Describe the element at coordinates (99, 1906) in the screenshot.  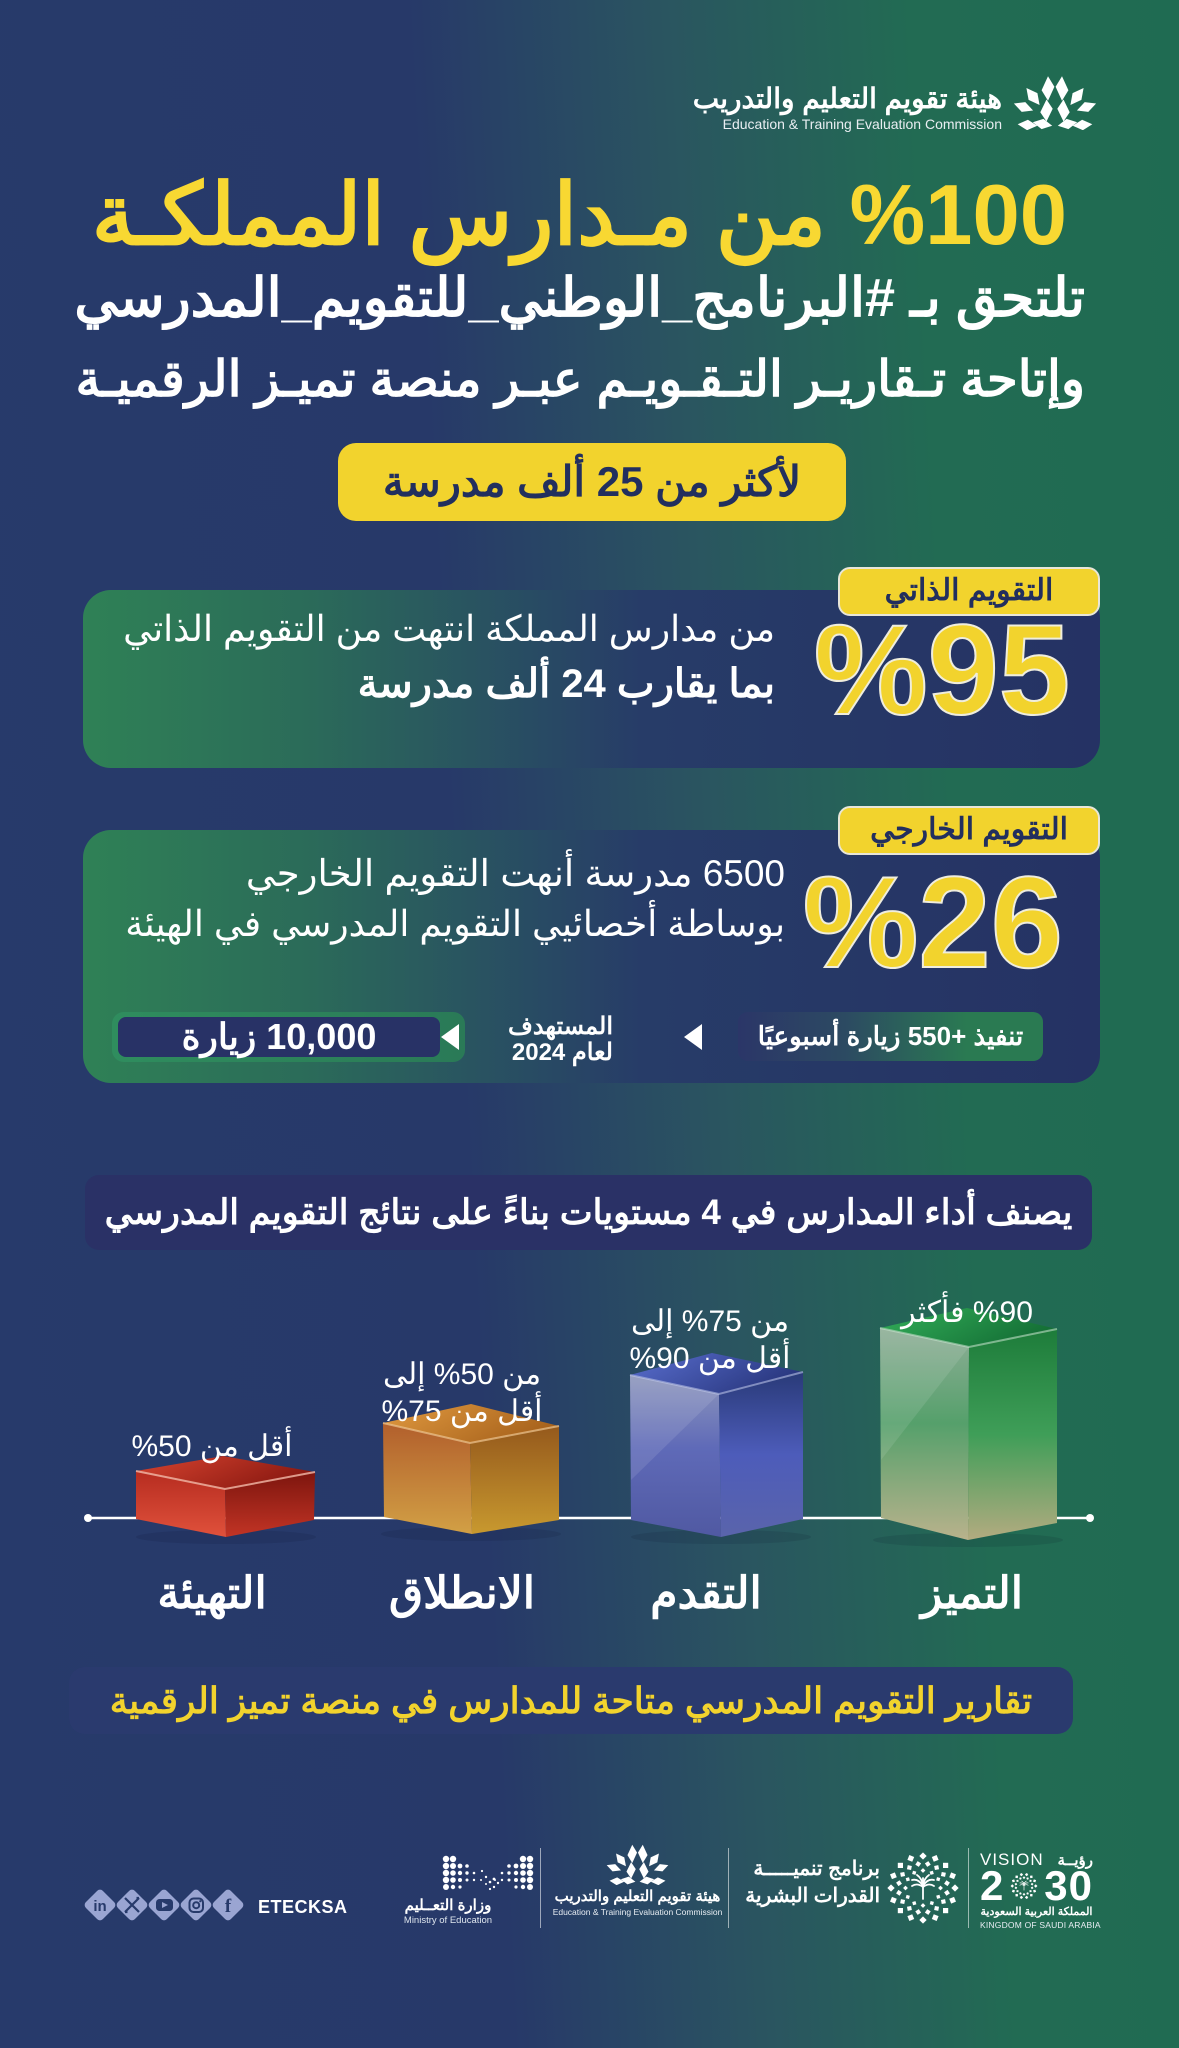
I see `svg-text: in` at that location.